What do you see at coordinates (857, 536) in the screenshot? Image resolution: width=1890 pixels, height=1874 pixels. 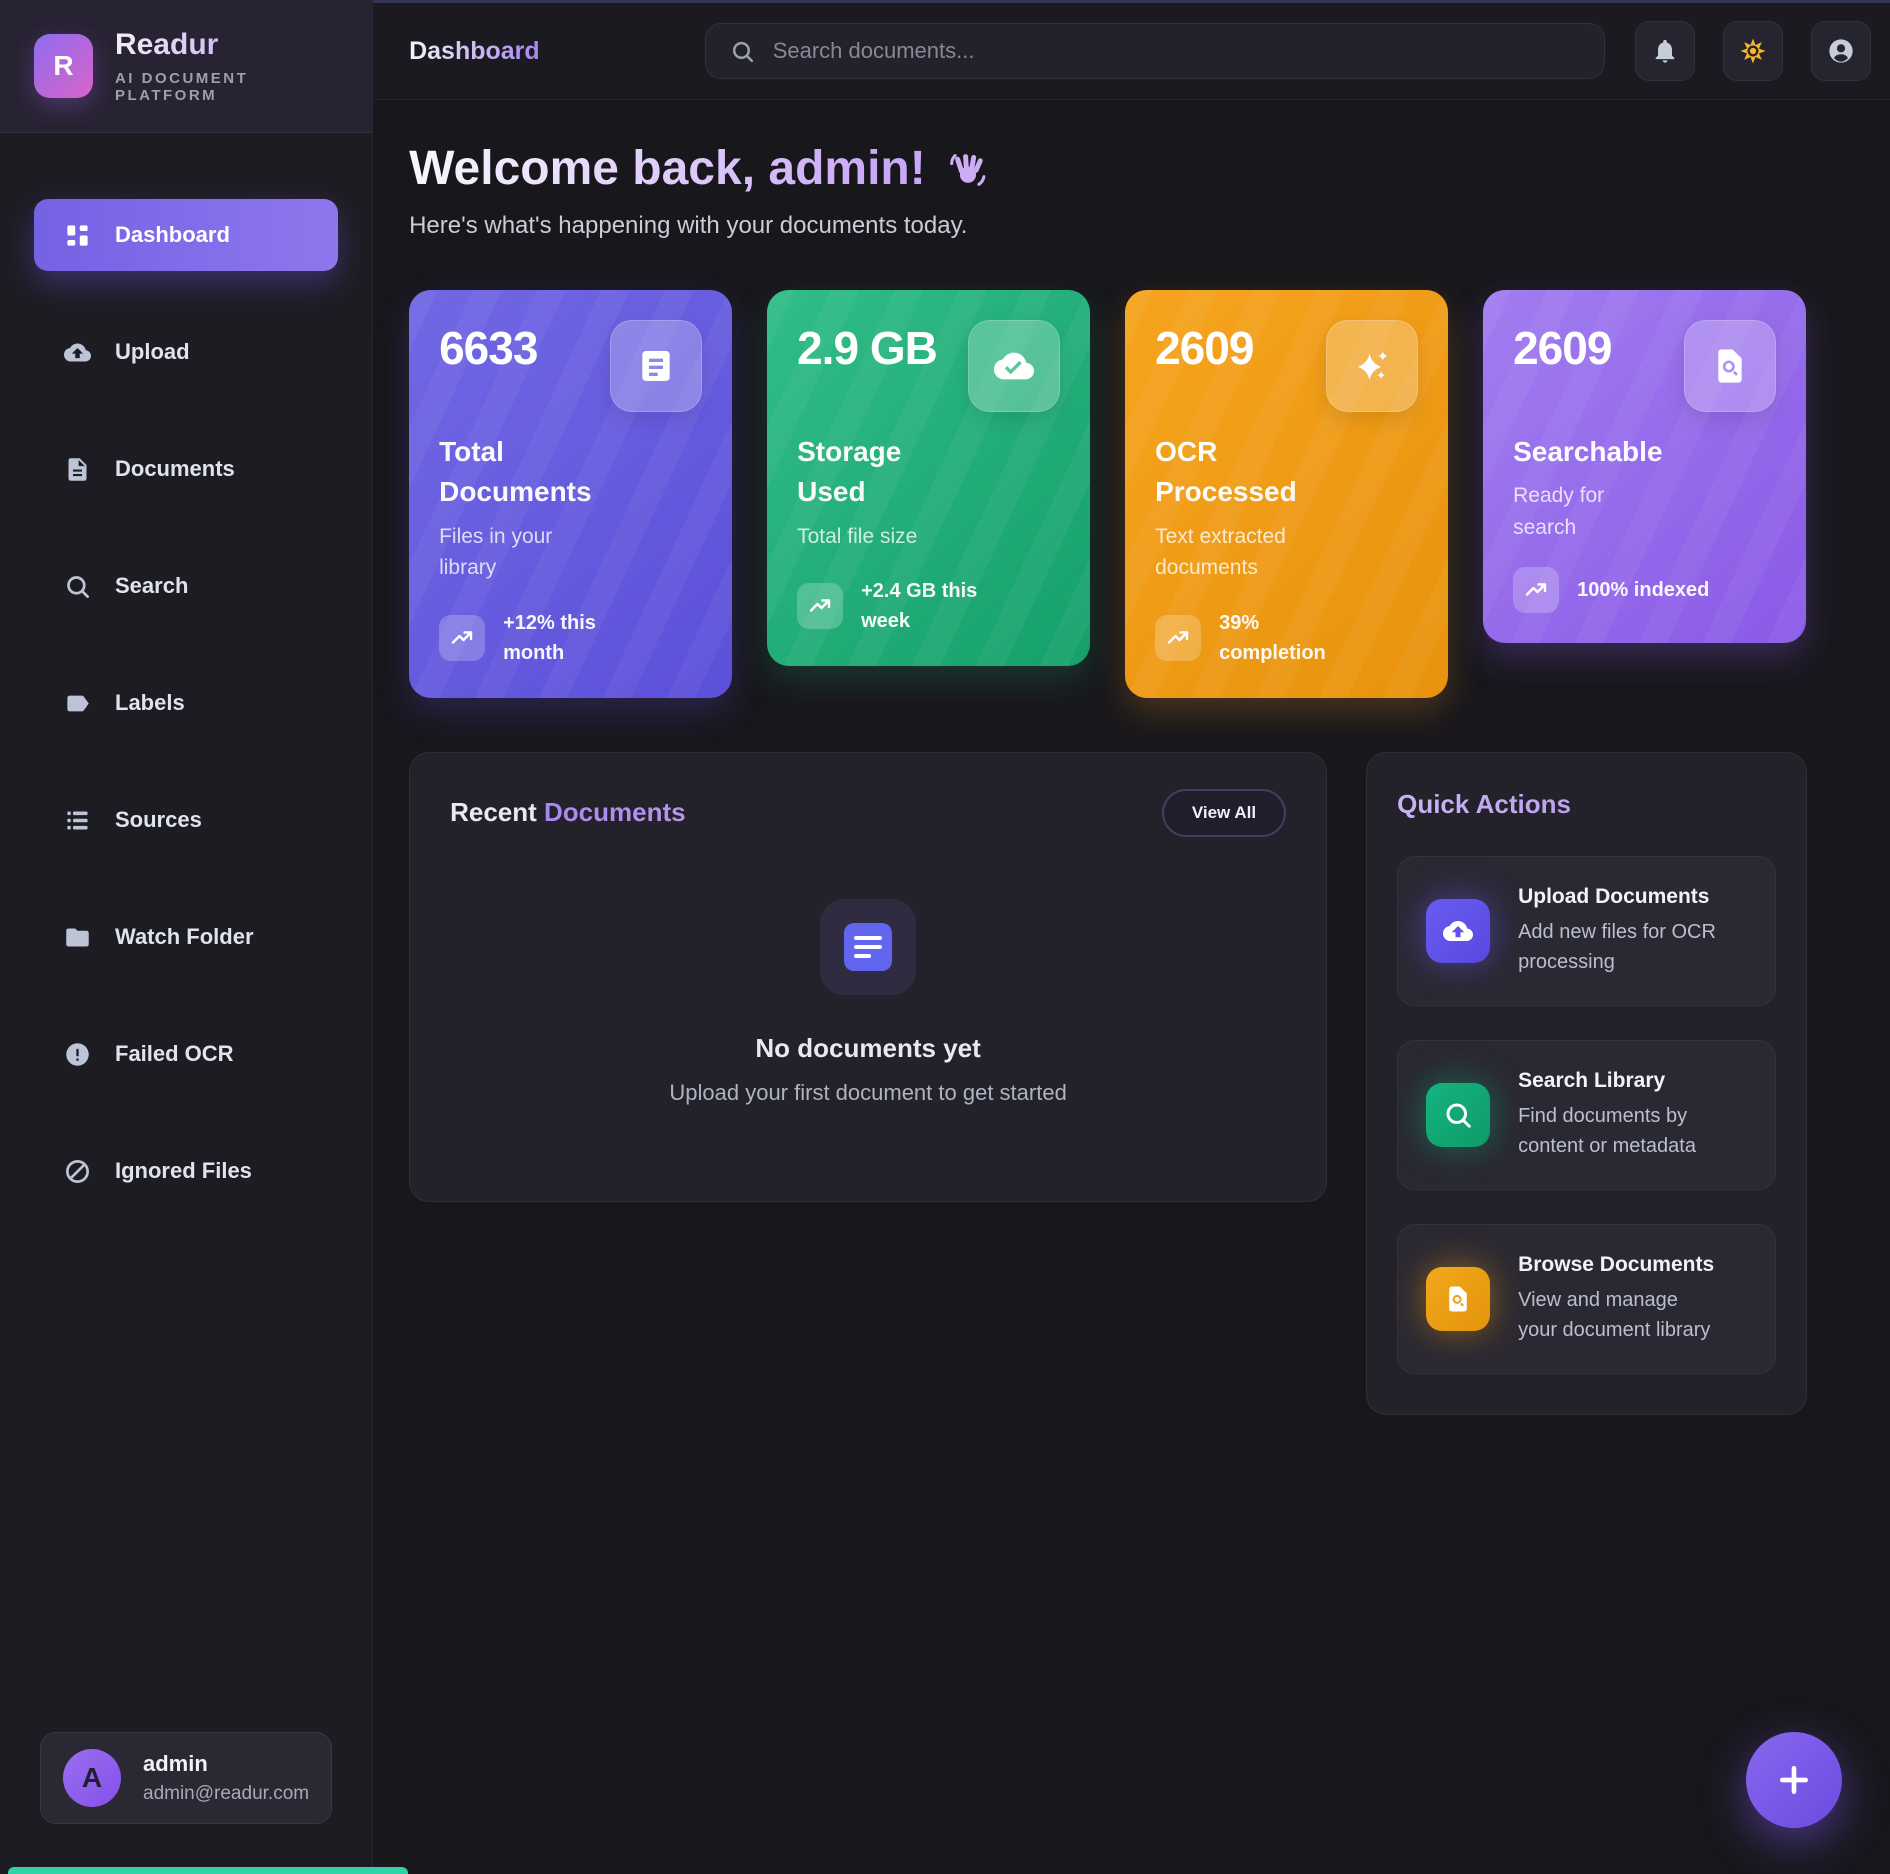 I see `stat-sublabel: Total file size` at bounding box center [857, 536].